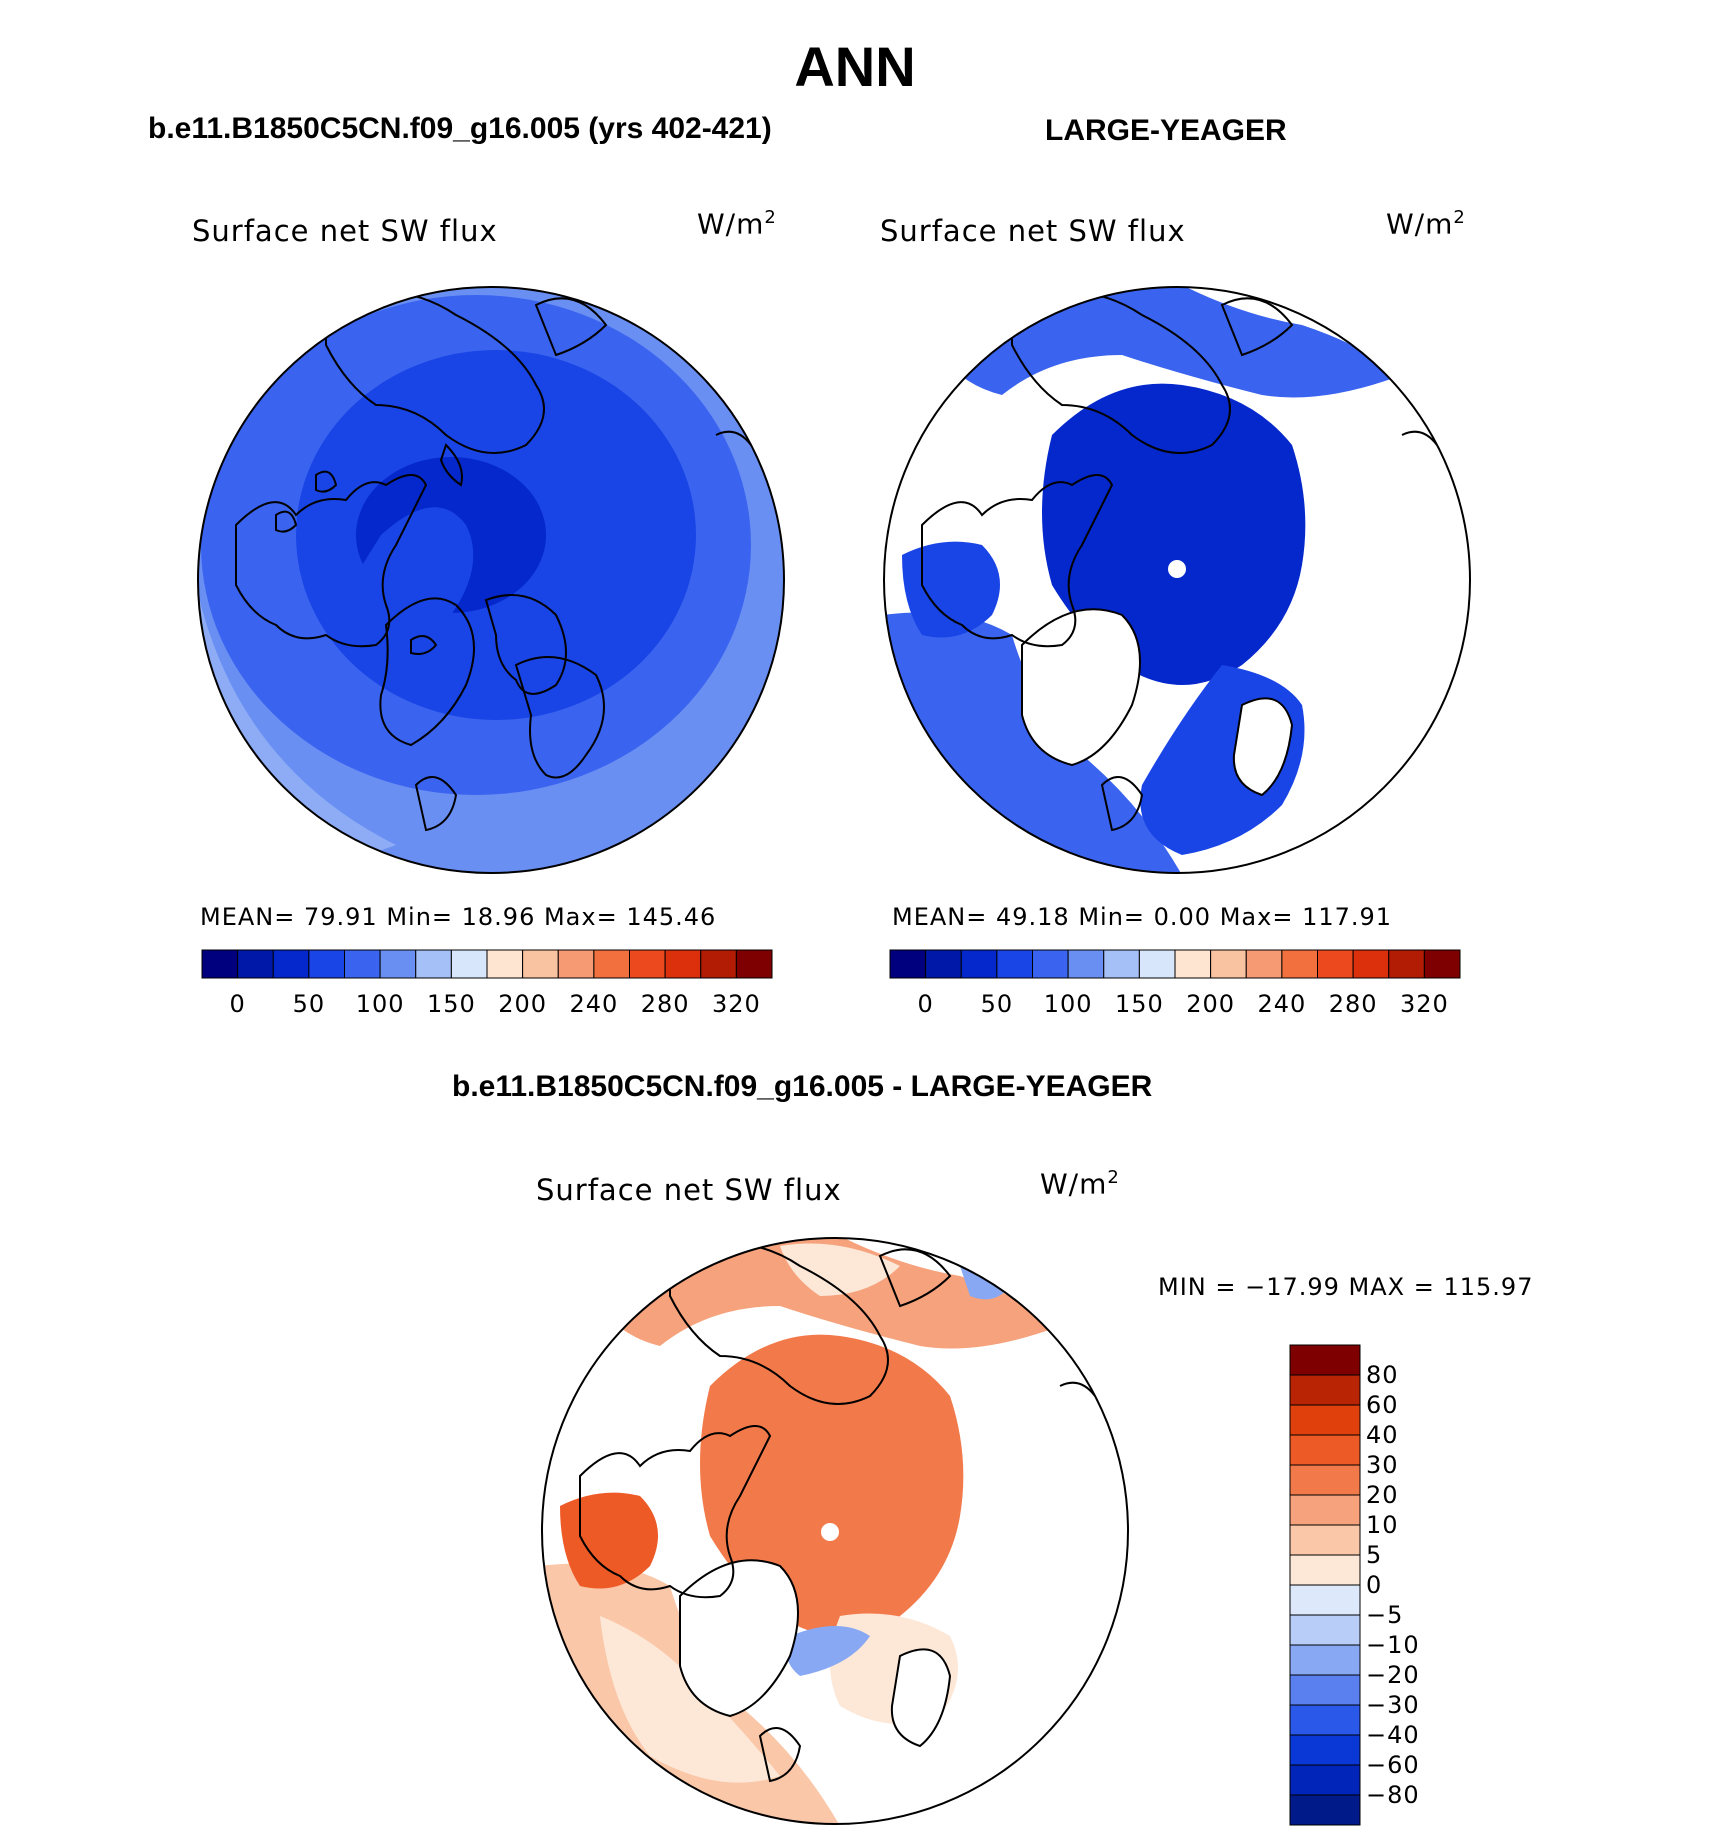 This screenshot has height=1840, width=1710. I want to click on diff-colorbar-tick: 40, so click(1382, 1435).